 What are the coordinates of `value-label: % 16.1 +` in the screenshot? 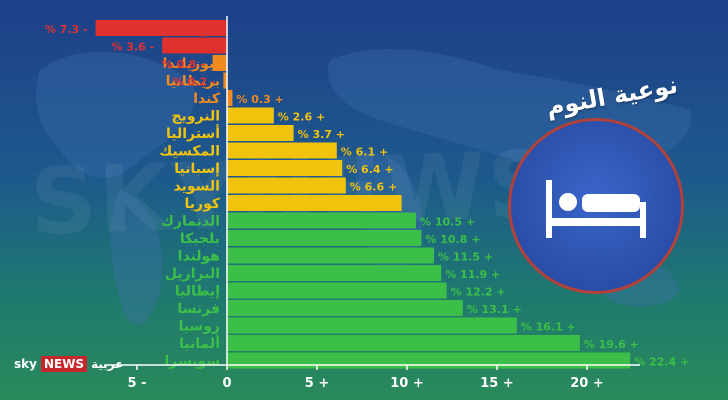 It's located at (548, 327).